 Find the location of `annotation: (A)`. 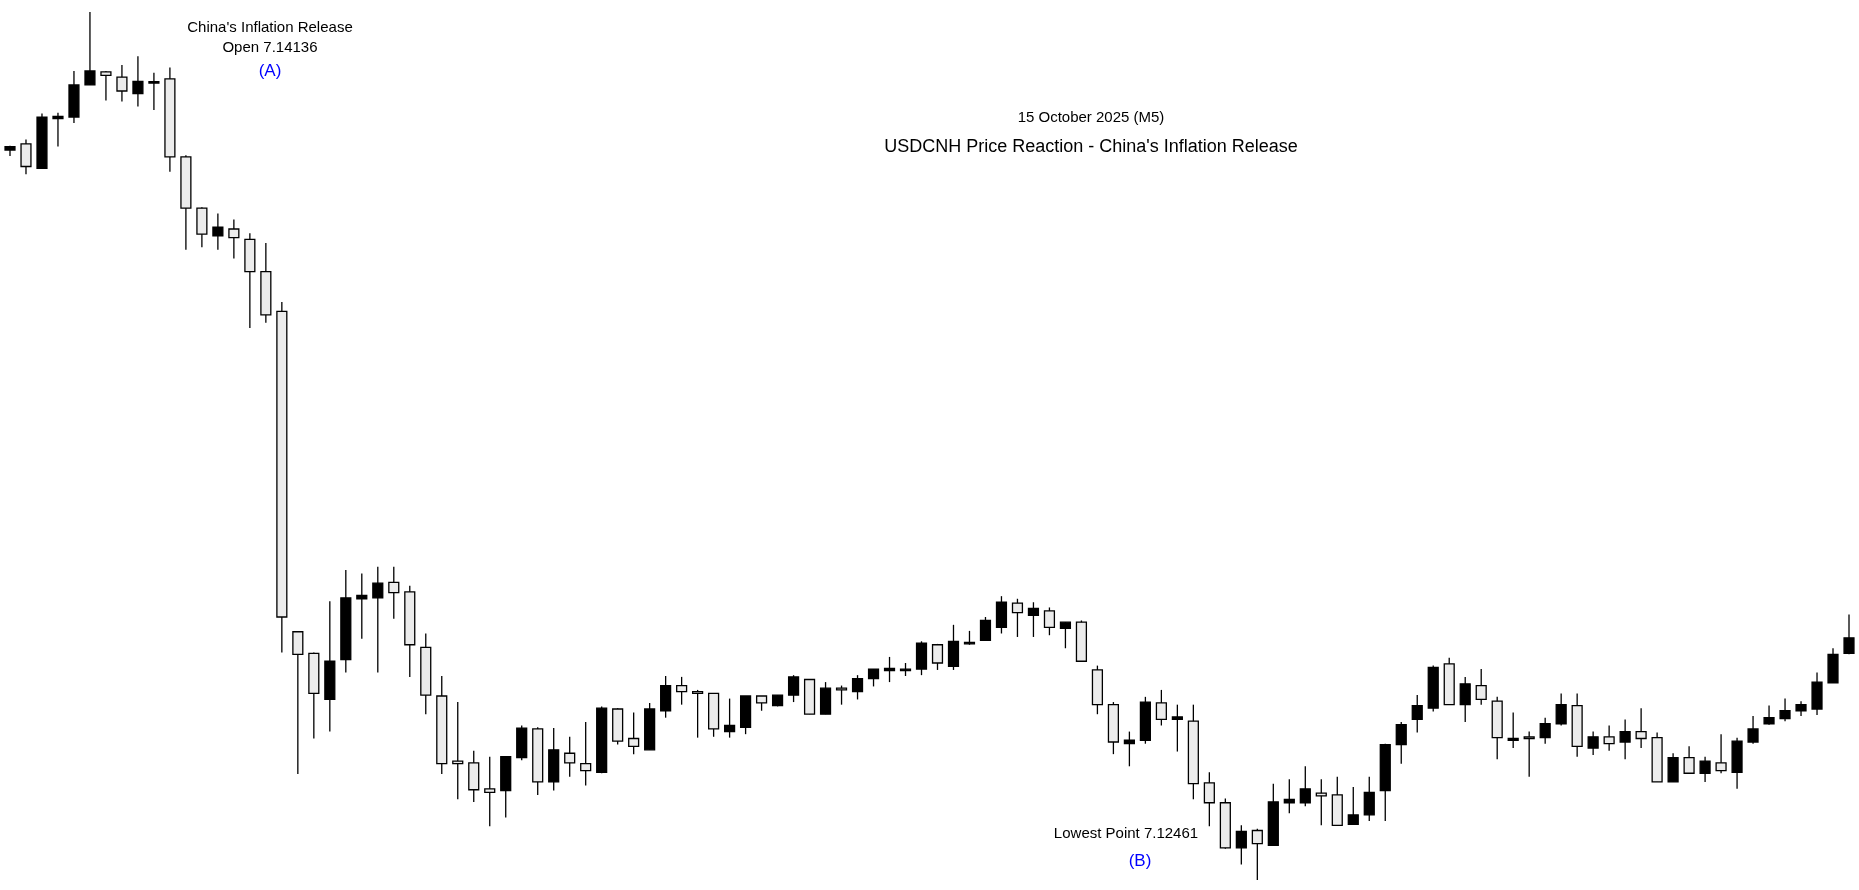

annotation: (A) is located at coordinates (270, 70).